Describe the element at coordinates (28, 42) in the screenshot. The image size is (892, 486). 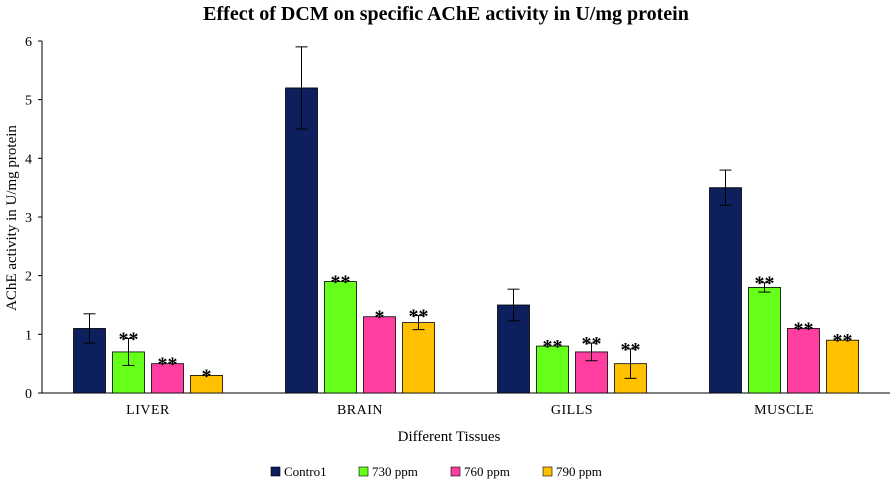
I see `y-tick-label: 6` at that location.